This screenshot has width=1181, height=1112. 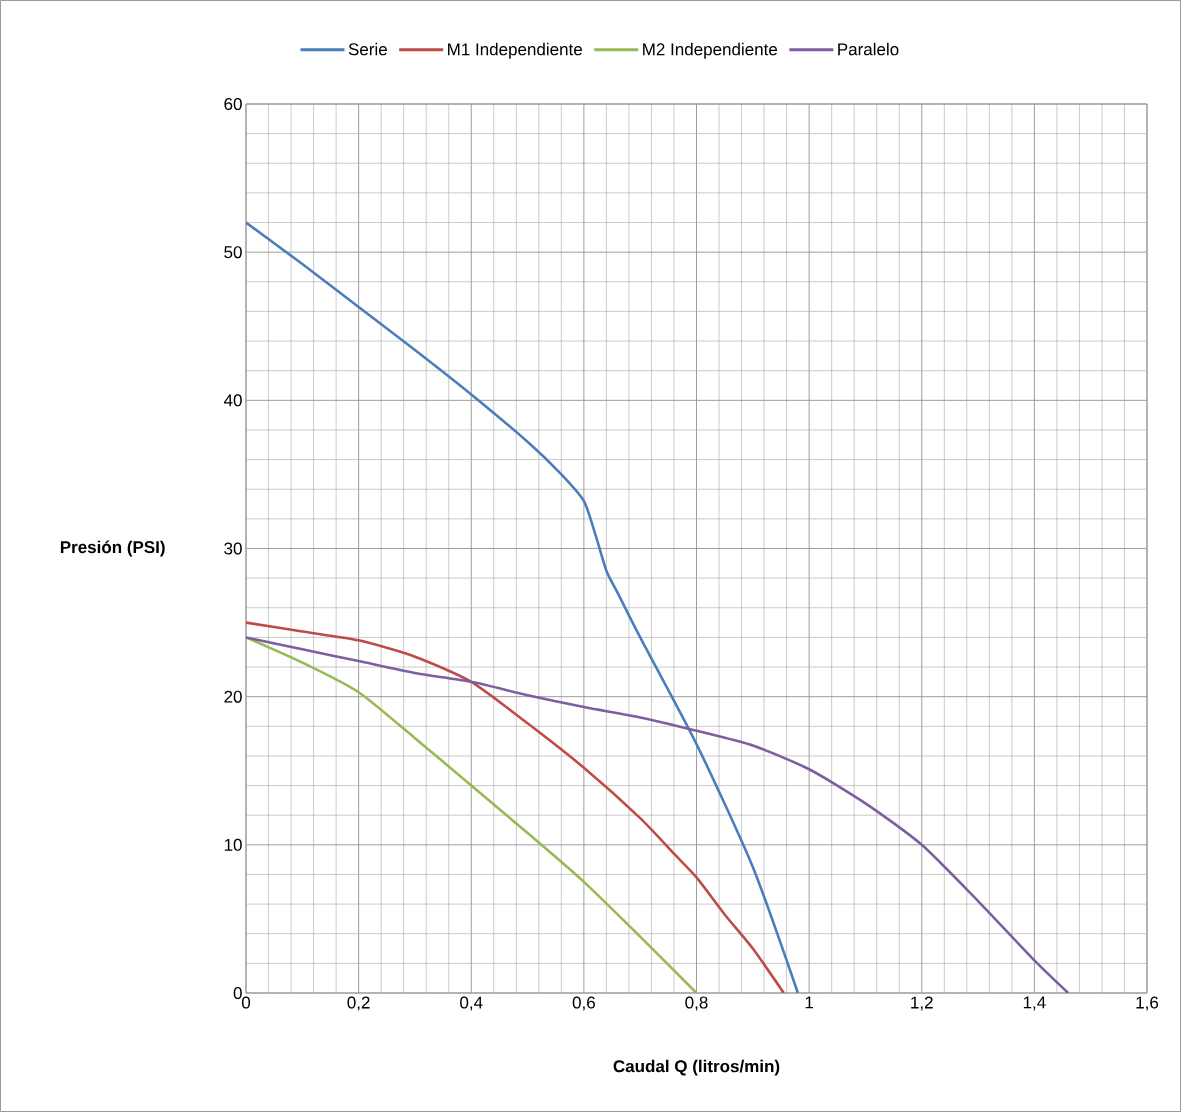 I want to click on x-tick-label: 1,6, so click(x=1147, y=1003).